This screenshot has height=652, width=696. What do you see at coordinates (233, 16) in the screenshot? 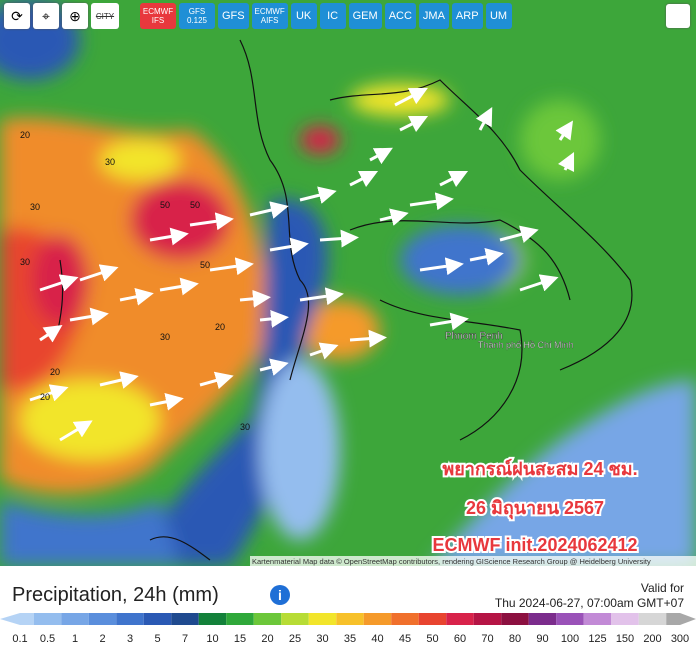
I see `model-button: GFS` at bounding box center [233, 16].